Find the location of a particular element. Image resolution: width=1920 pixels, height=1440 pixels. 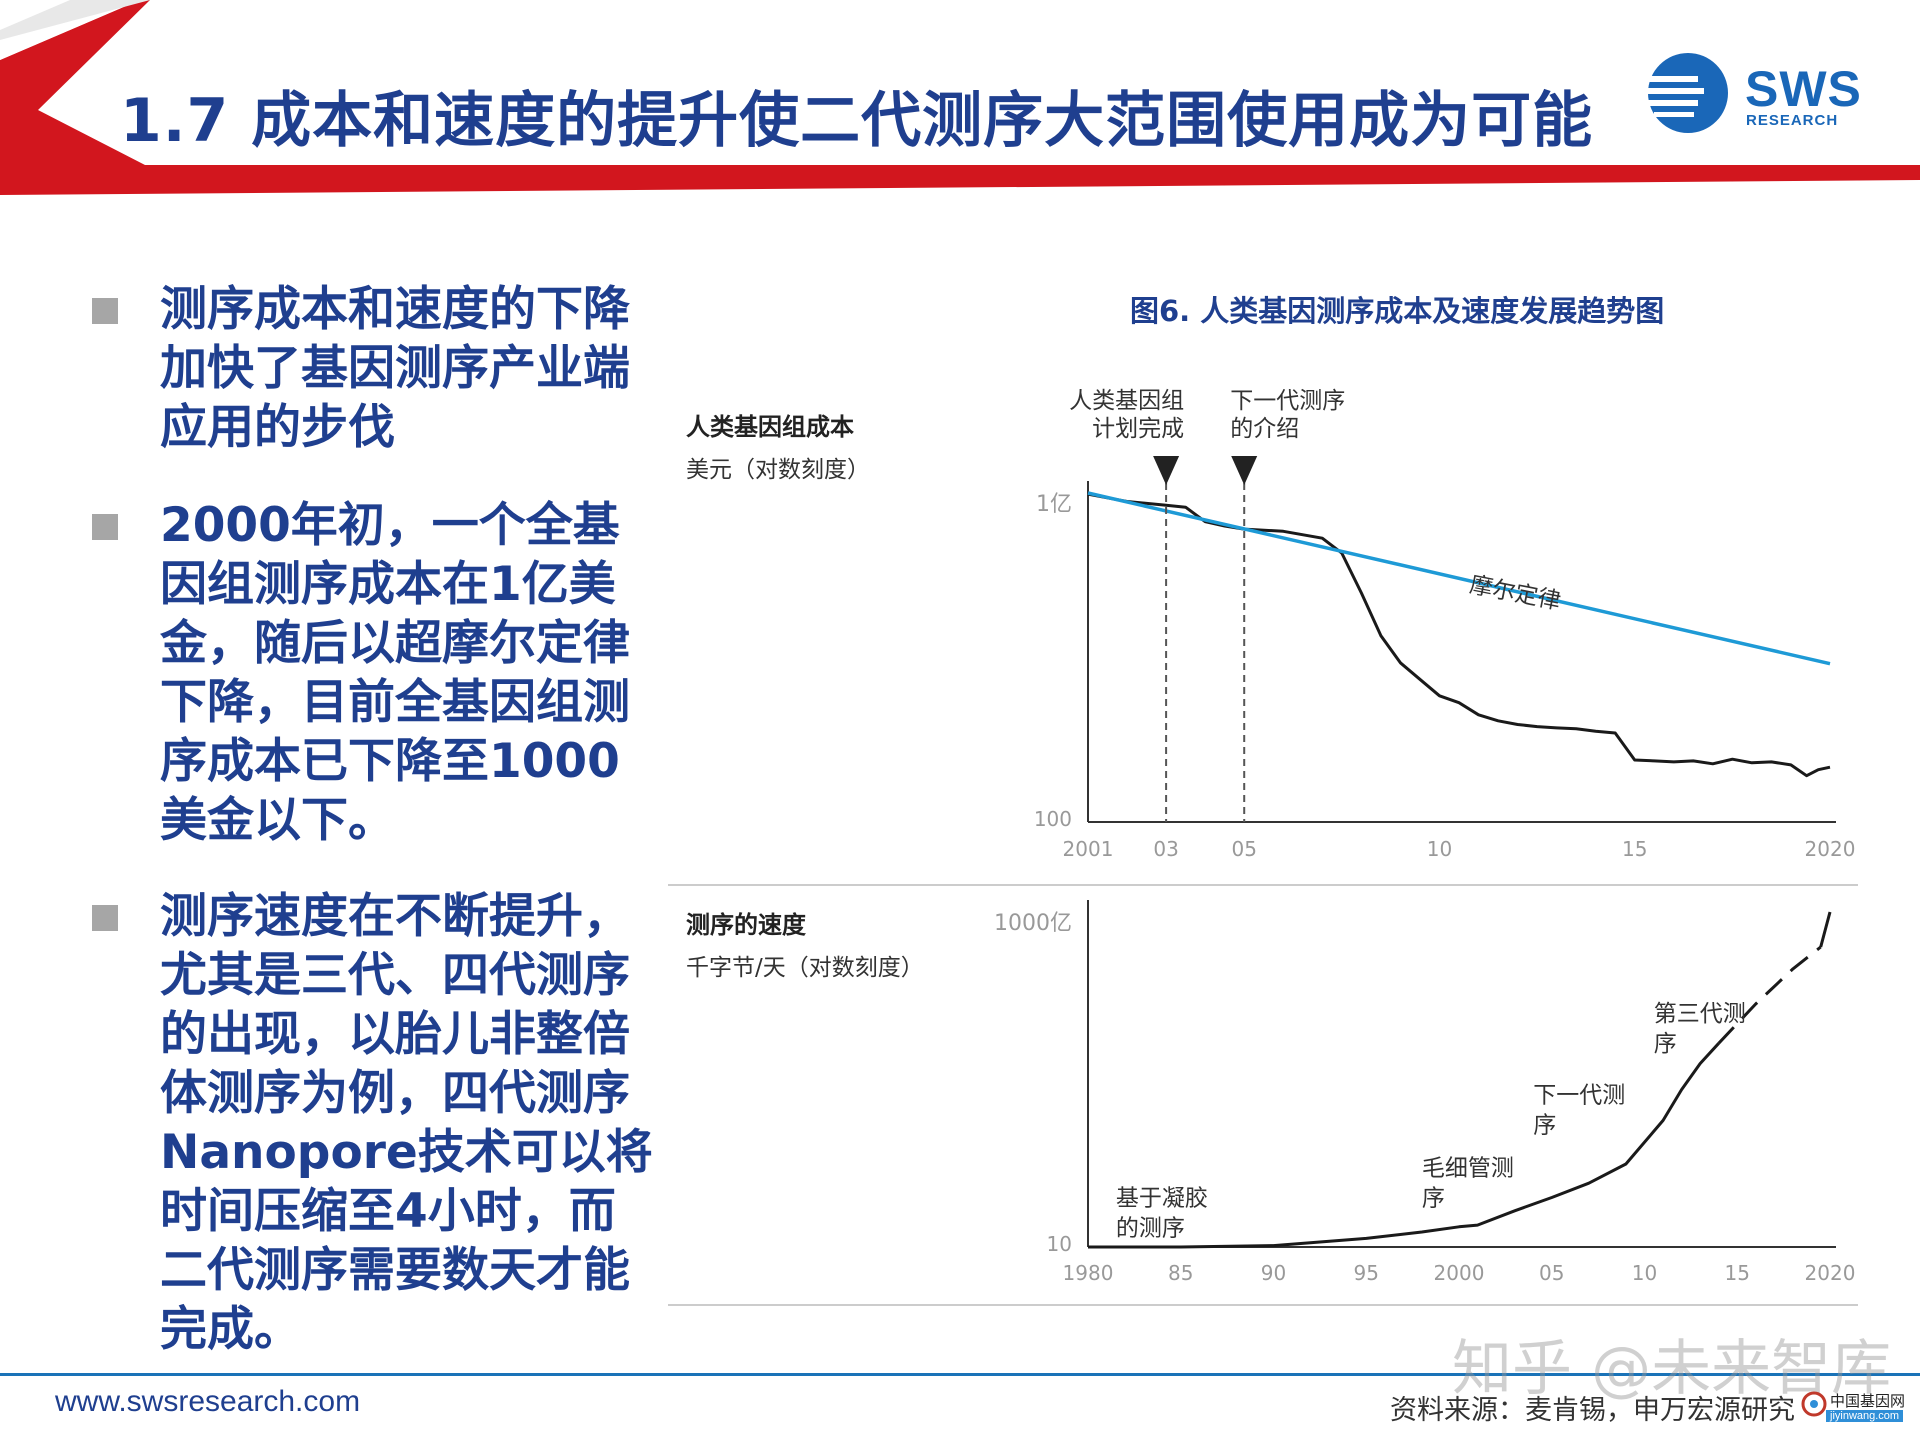

x-tick-label: 90 is located at coordinates (1273, 1273).